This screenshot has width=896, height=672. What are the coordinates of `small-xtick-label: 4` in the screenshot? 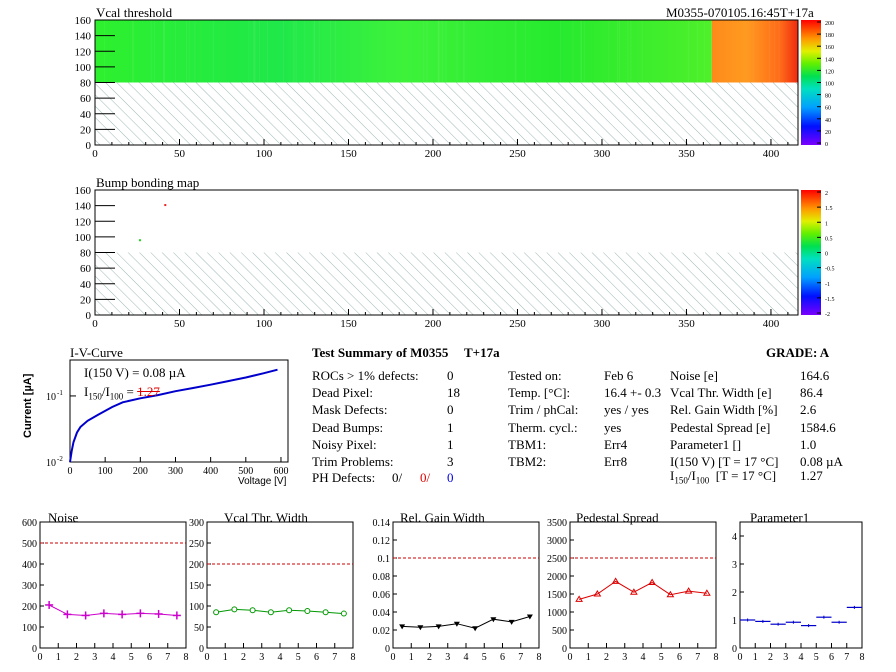 It's located at (801, 657).